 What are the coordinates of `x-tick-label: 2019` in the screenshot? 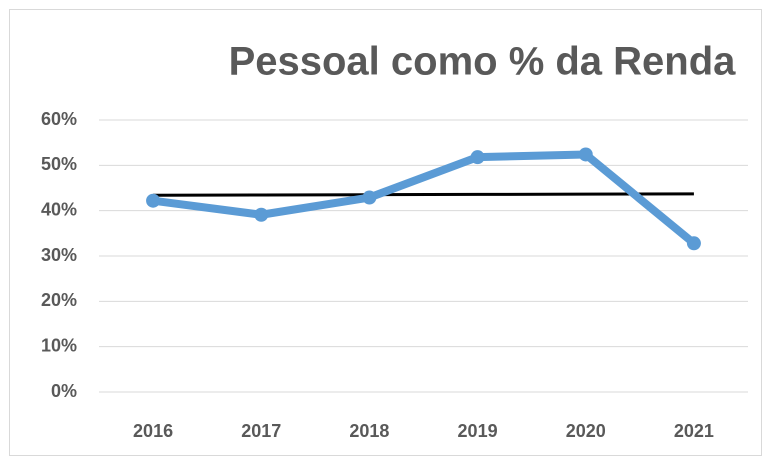 It's located at (478, 431).